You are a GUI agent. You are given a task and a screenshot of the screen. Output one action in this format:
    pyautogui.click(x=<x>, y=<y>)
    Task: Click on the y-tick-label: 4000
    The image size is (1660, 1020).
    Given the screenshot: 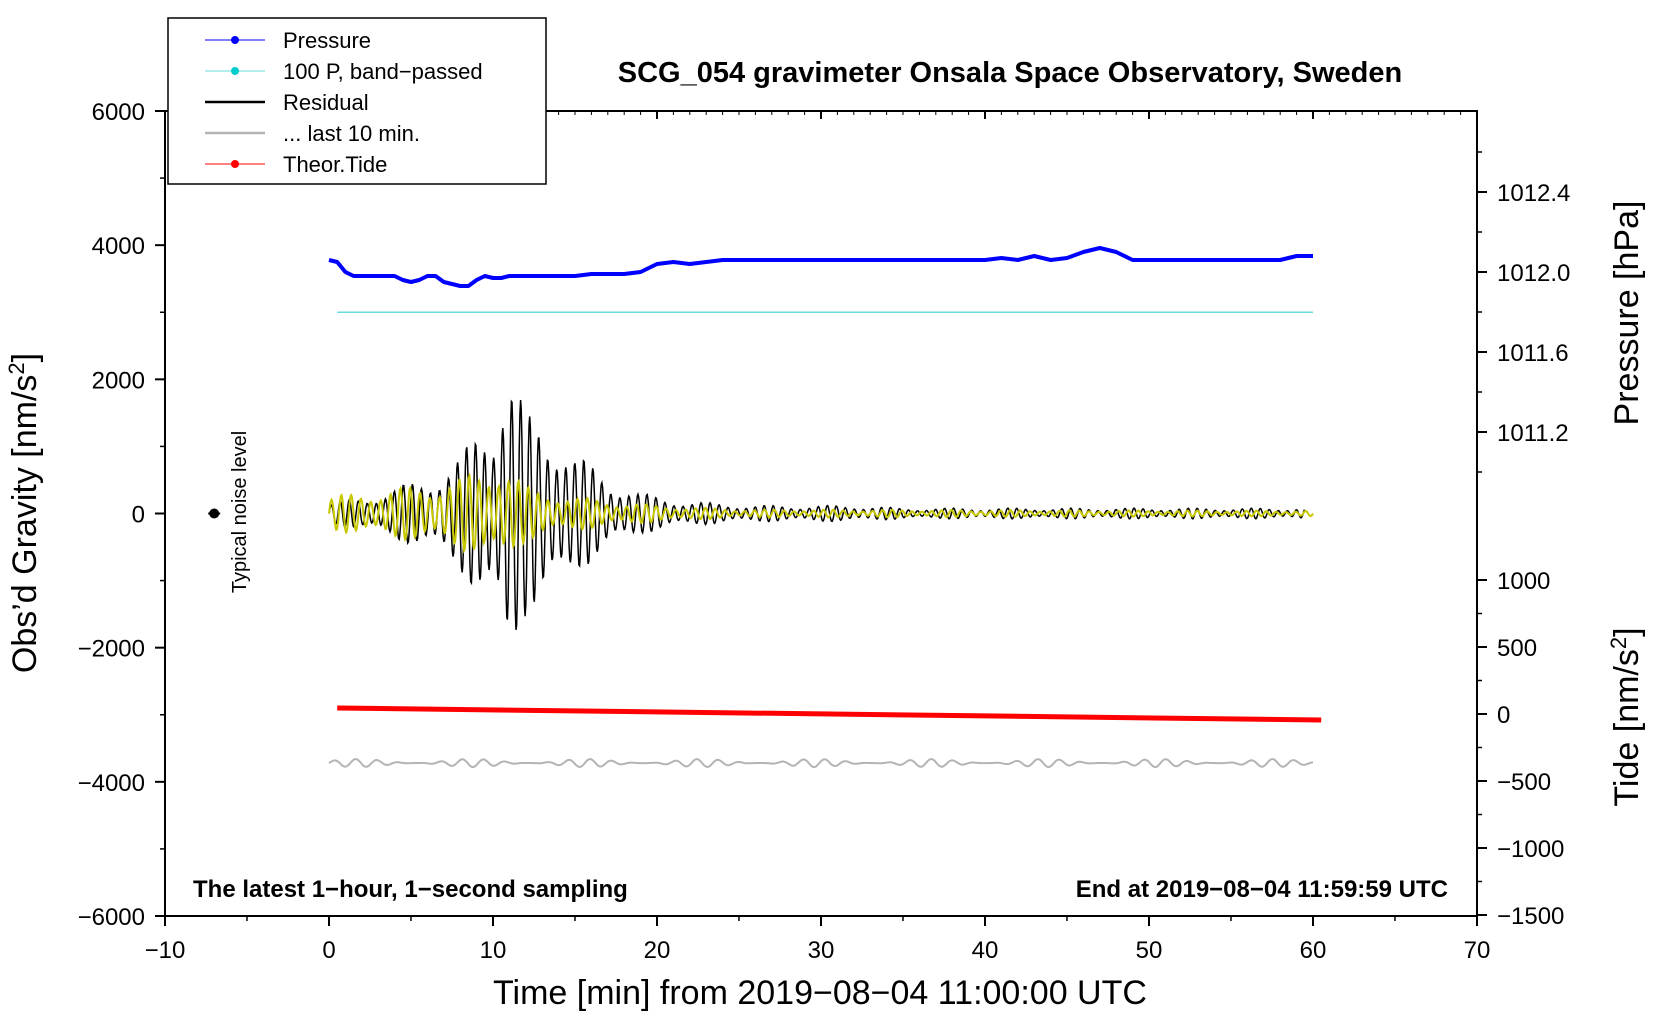 What is the action you would take?
    pyautogui.click(x=118, y=246)
    